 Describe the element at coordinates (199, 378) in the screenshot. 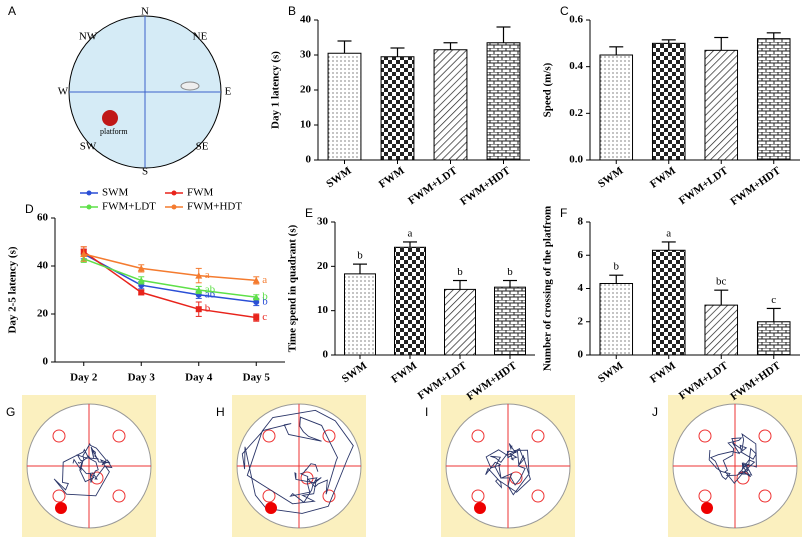

I see `x-tick-label: Day 4` at that location.